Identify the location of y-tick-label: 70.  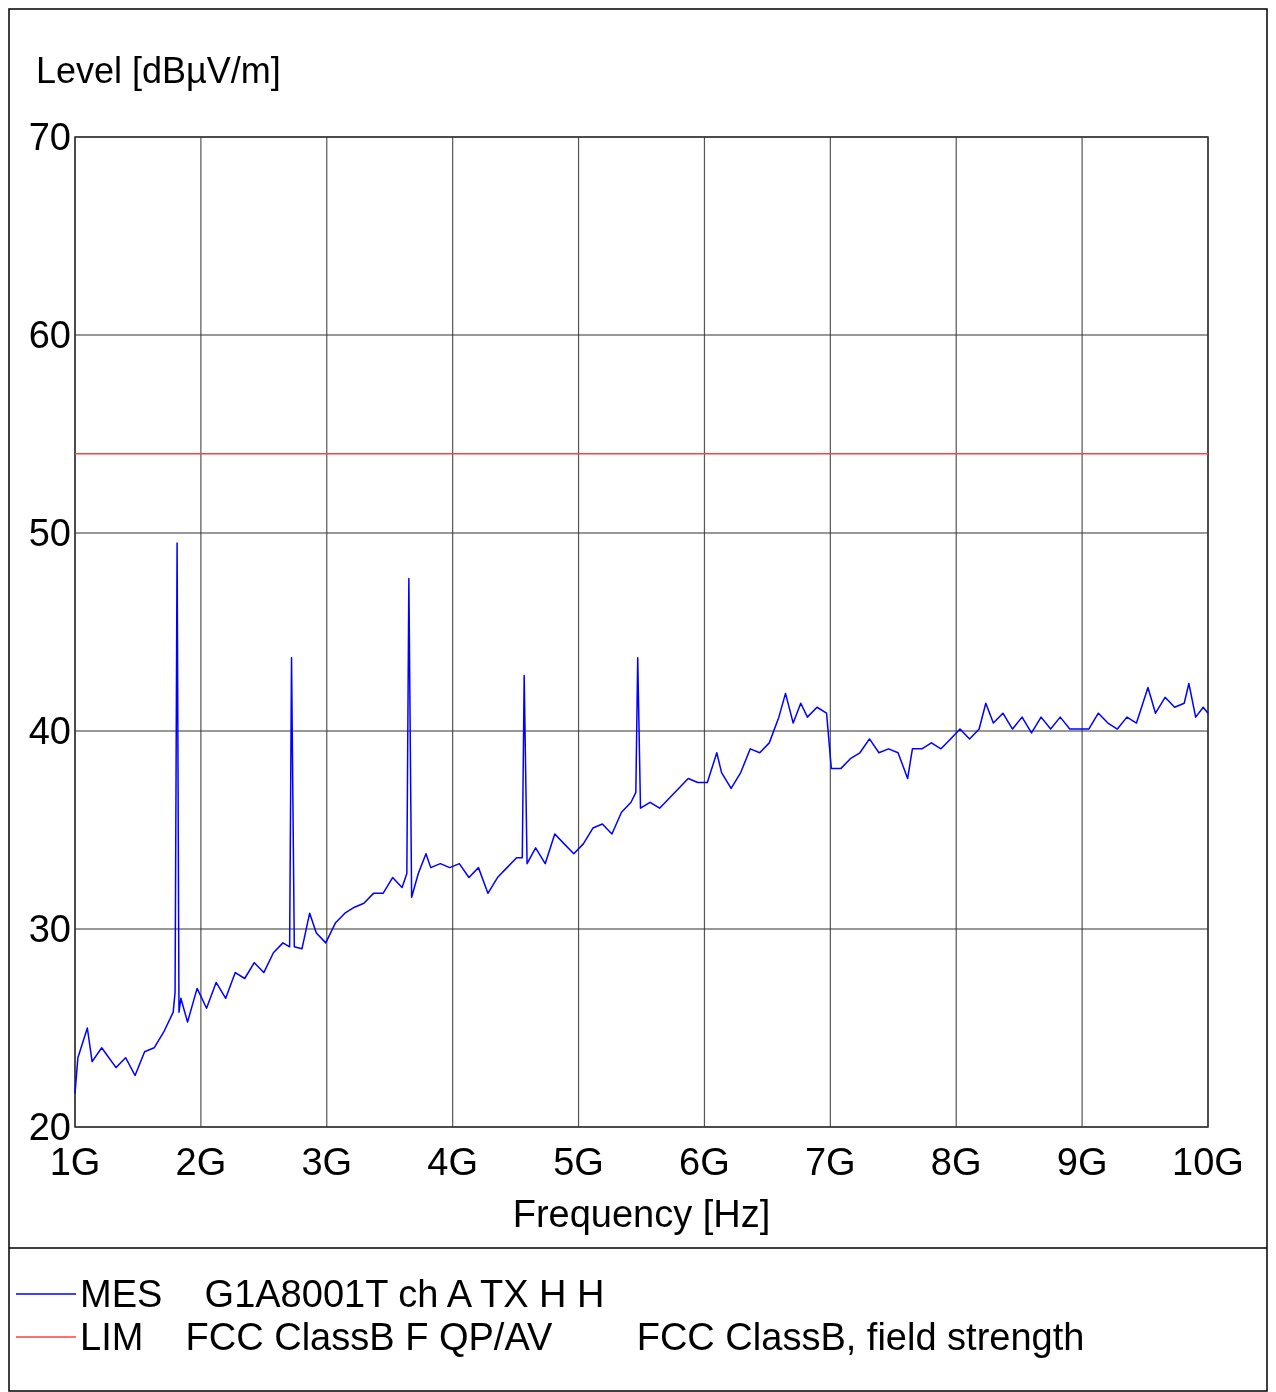
(49, 137).